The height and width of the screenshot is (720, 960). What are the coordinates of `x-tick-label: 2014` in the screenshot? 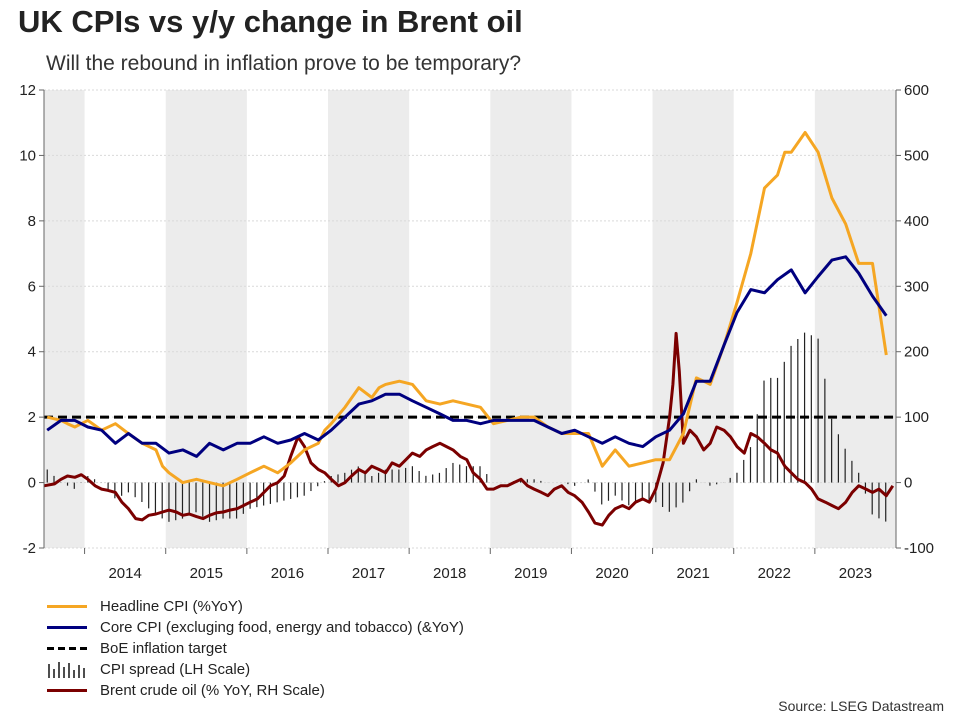 It's located at (124, 573).